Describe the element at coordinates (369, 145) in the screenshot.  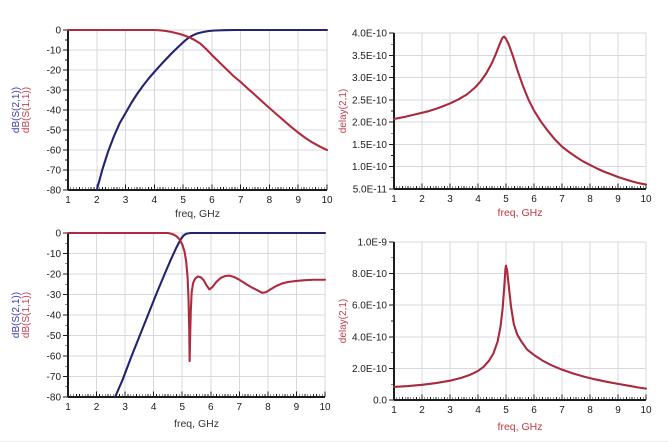
I see `y-tick-label: 1.5E-10` at that location.